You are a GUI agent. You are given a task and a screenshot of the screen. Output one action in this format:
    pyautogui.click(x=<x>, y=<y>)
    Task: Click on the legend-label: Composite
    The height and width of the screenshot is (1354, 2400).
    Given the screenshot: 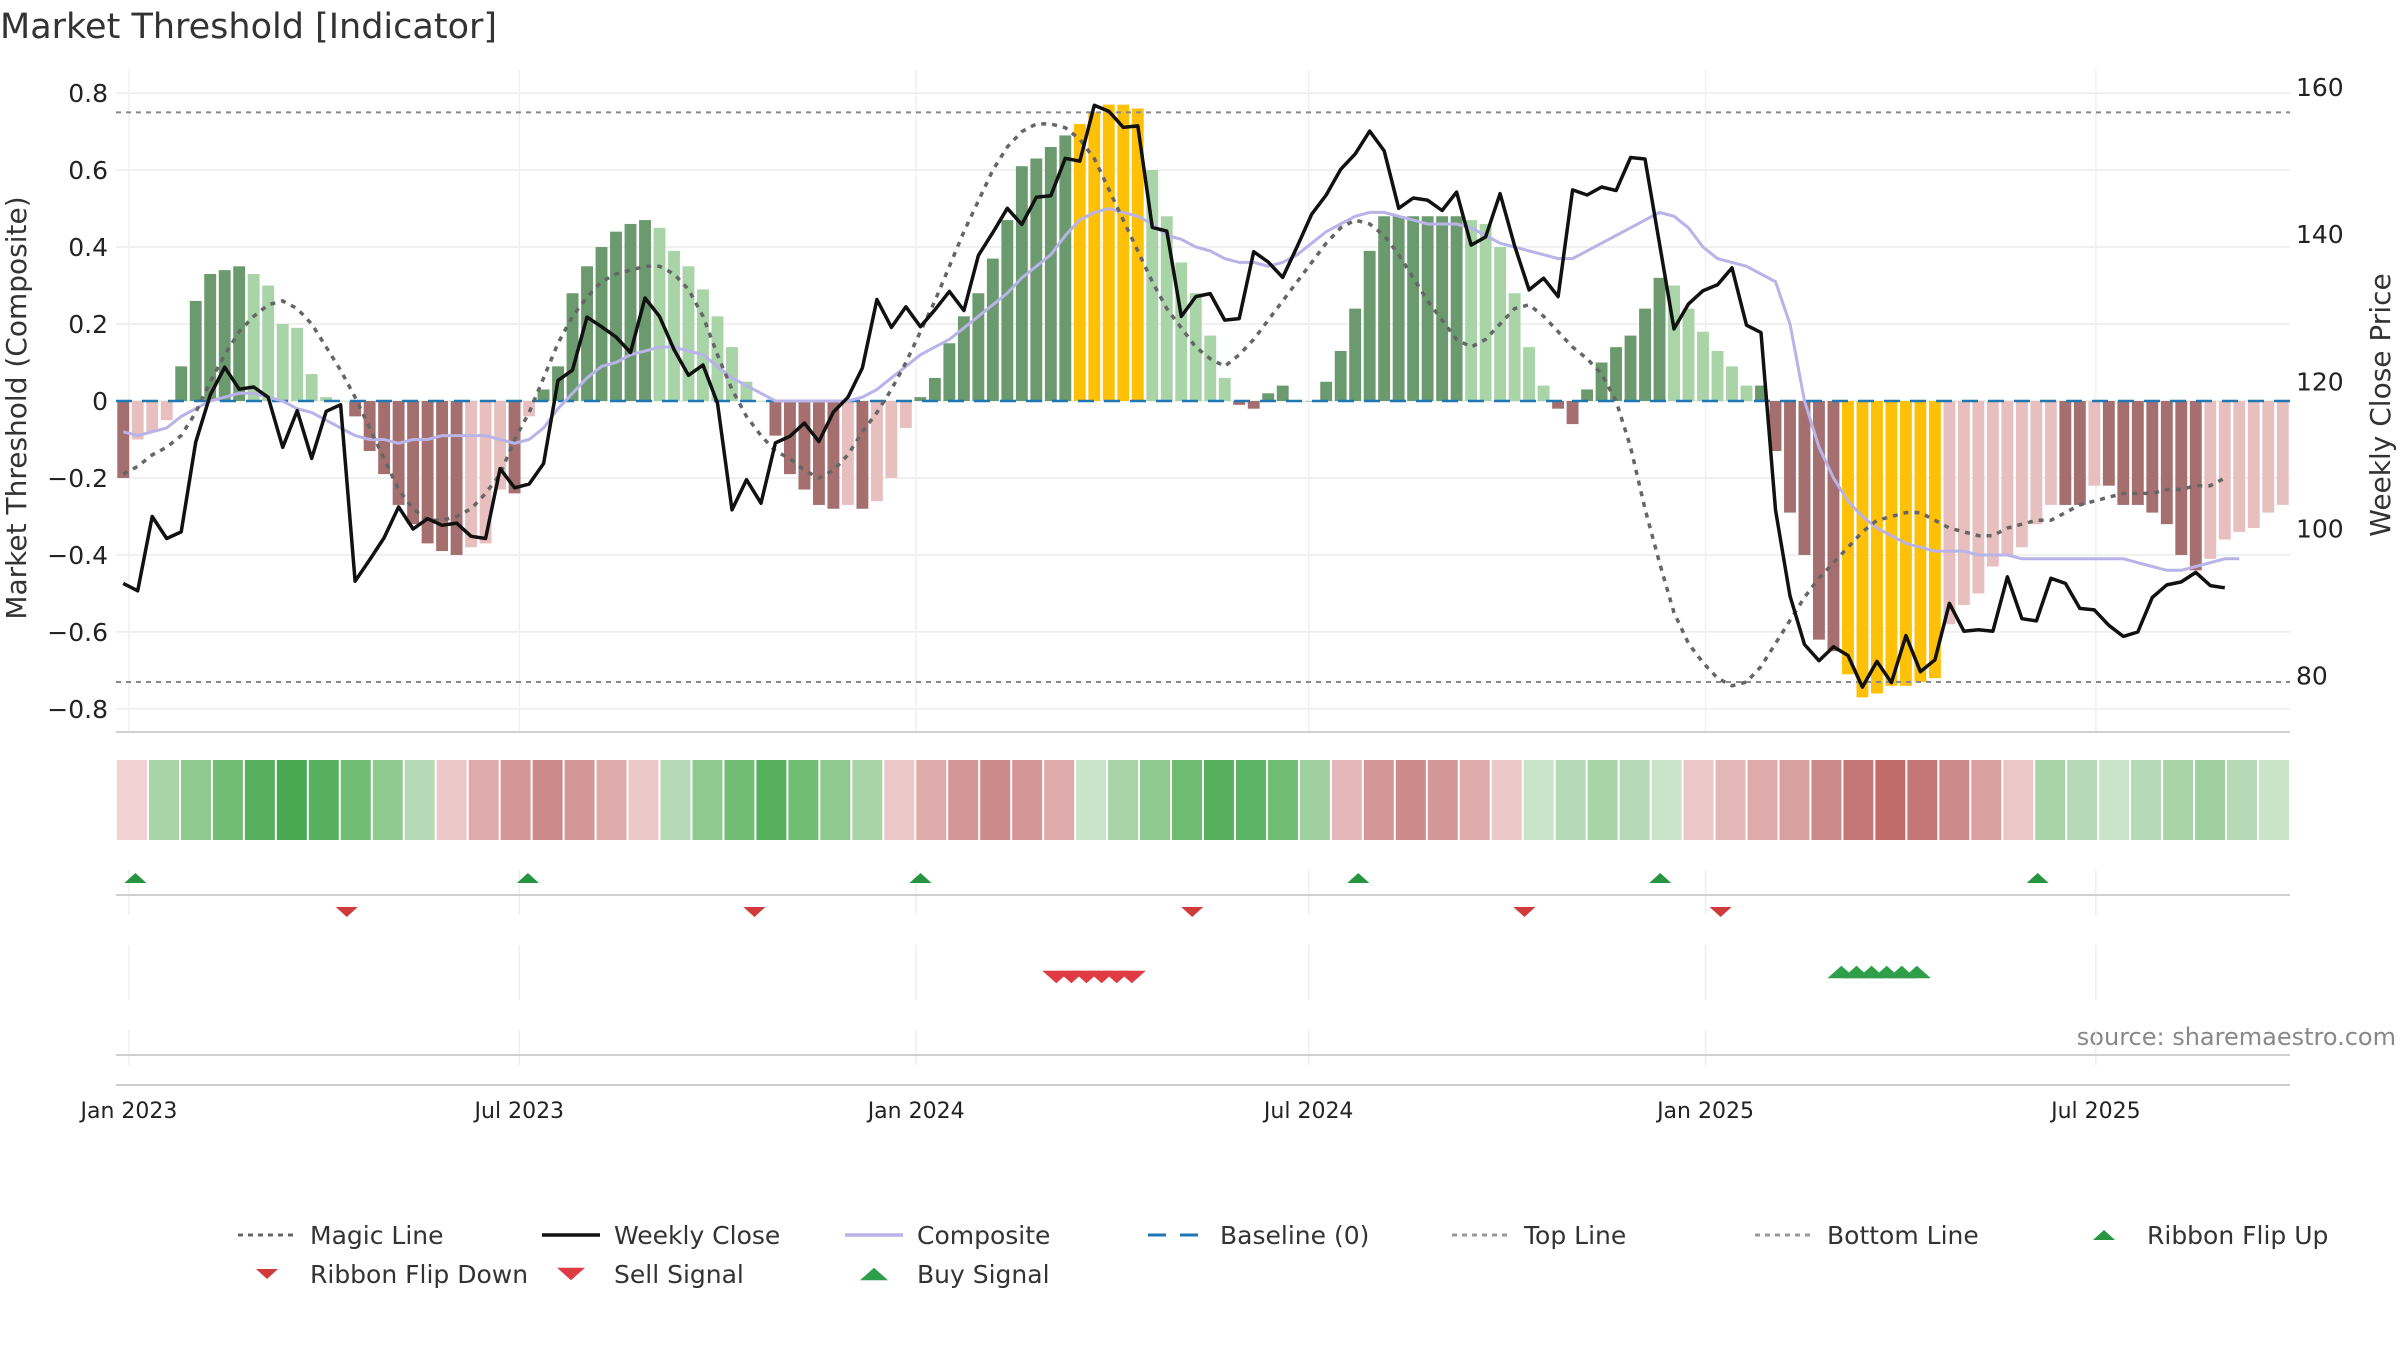 What is the action you would take?
    pyautogui.click(x=983, y=1235)
    